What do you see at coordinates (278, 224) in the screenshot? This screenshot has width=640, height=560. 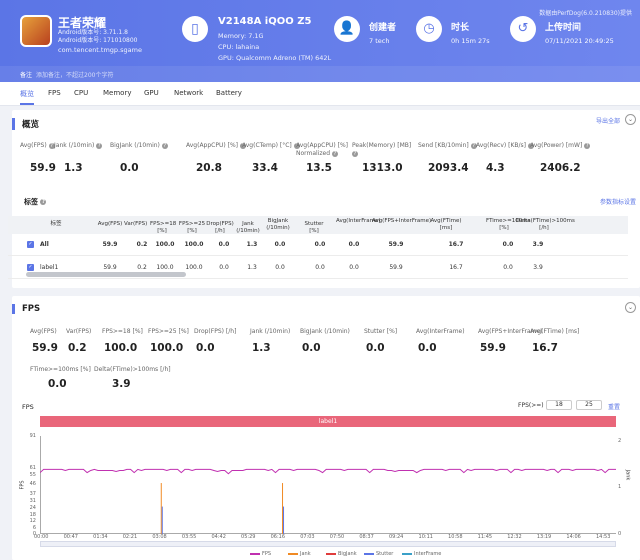 I see `table-column-header: BigJank (/10min)` at bounding box center [278, 224].